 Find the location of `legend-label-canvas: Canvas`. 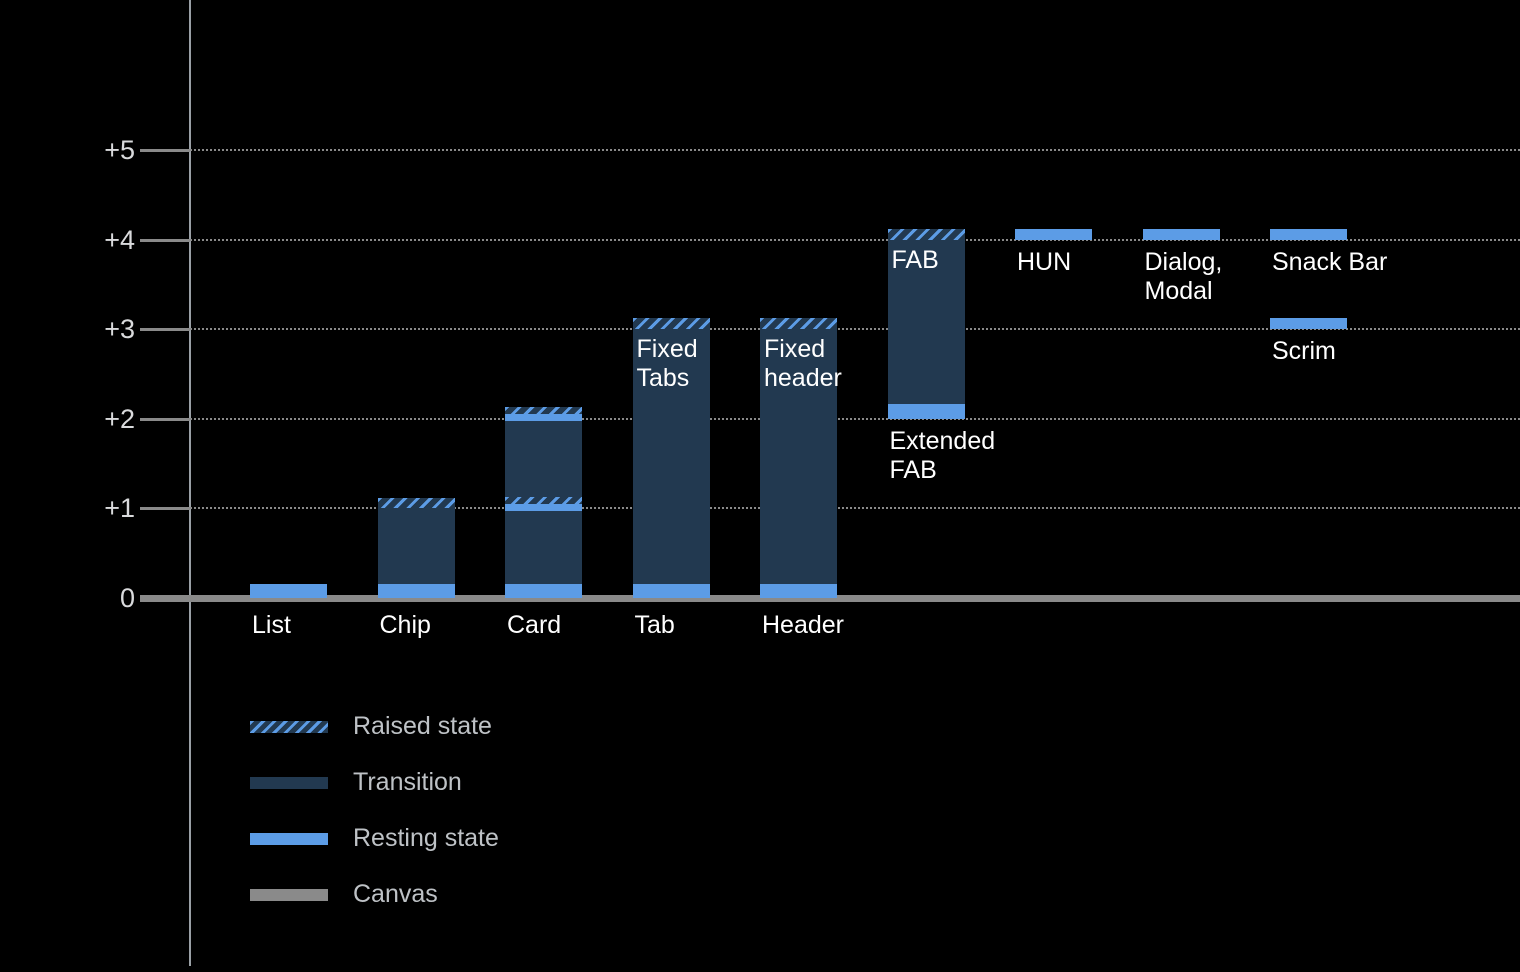

legend-label-canvas: Canvas is located at coordinates (395, 894).